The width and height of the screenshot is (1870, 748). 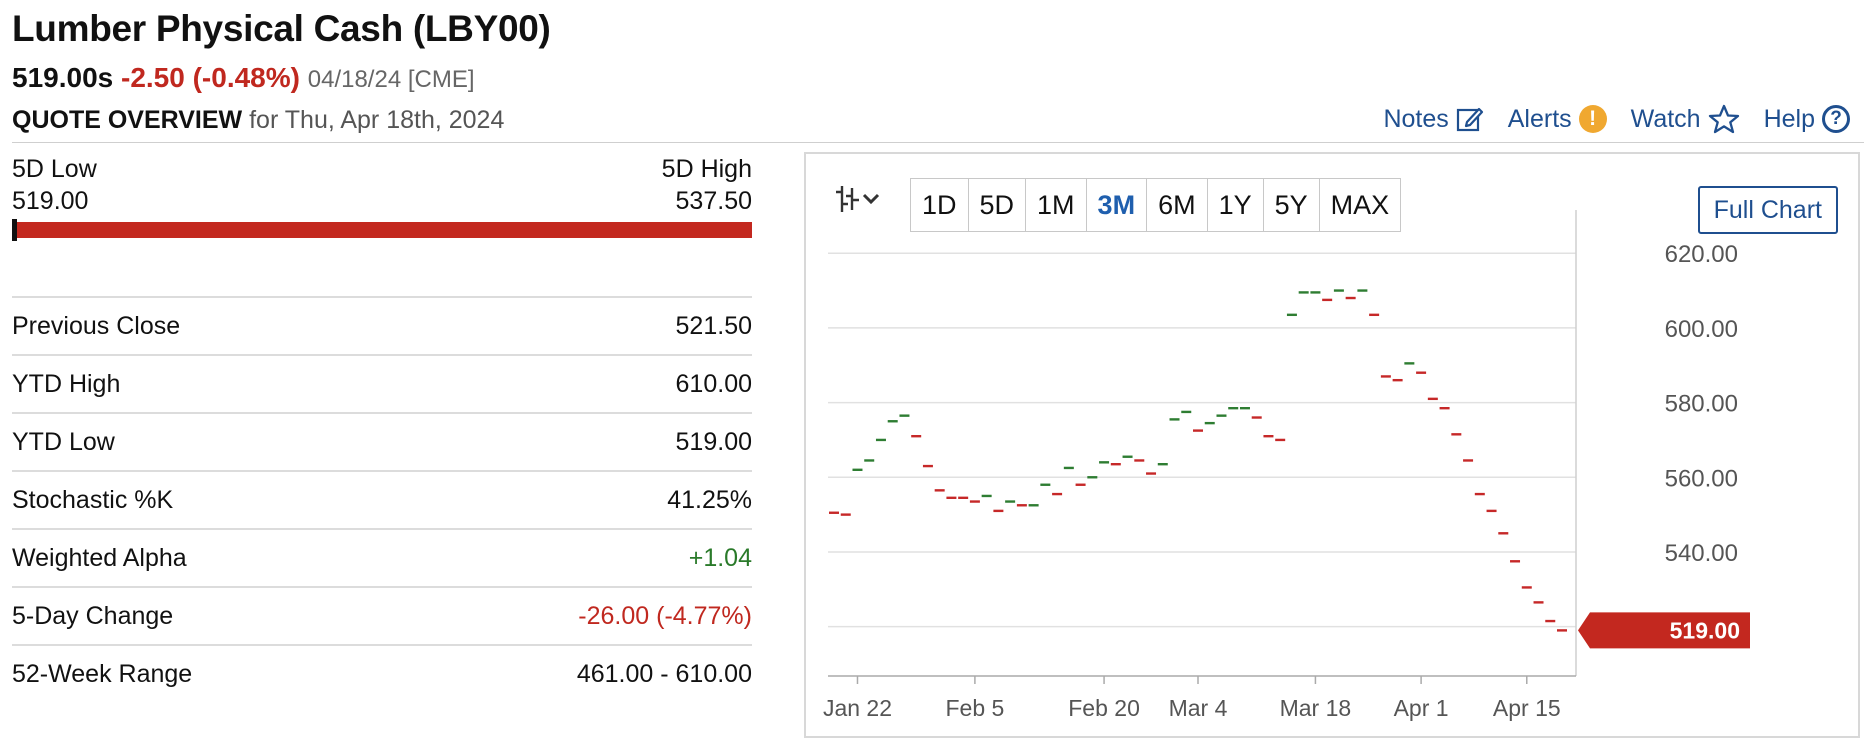 I want to click on chart-type-dropdown, so click(x=857, y=199).